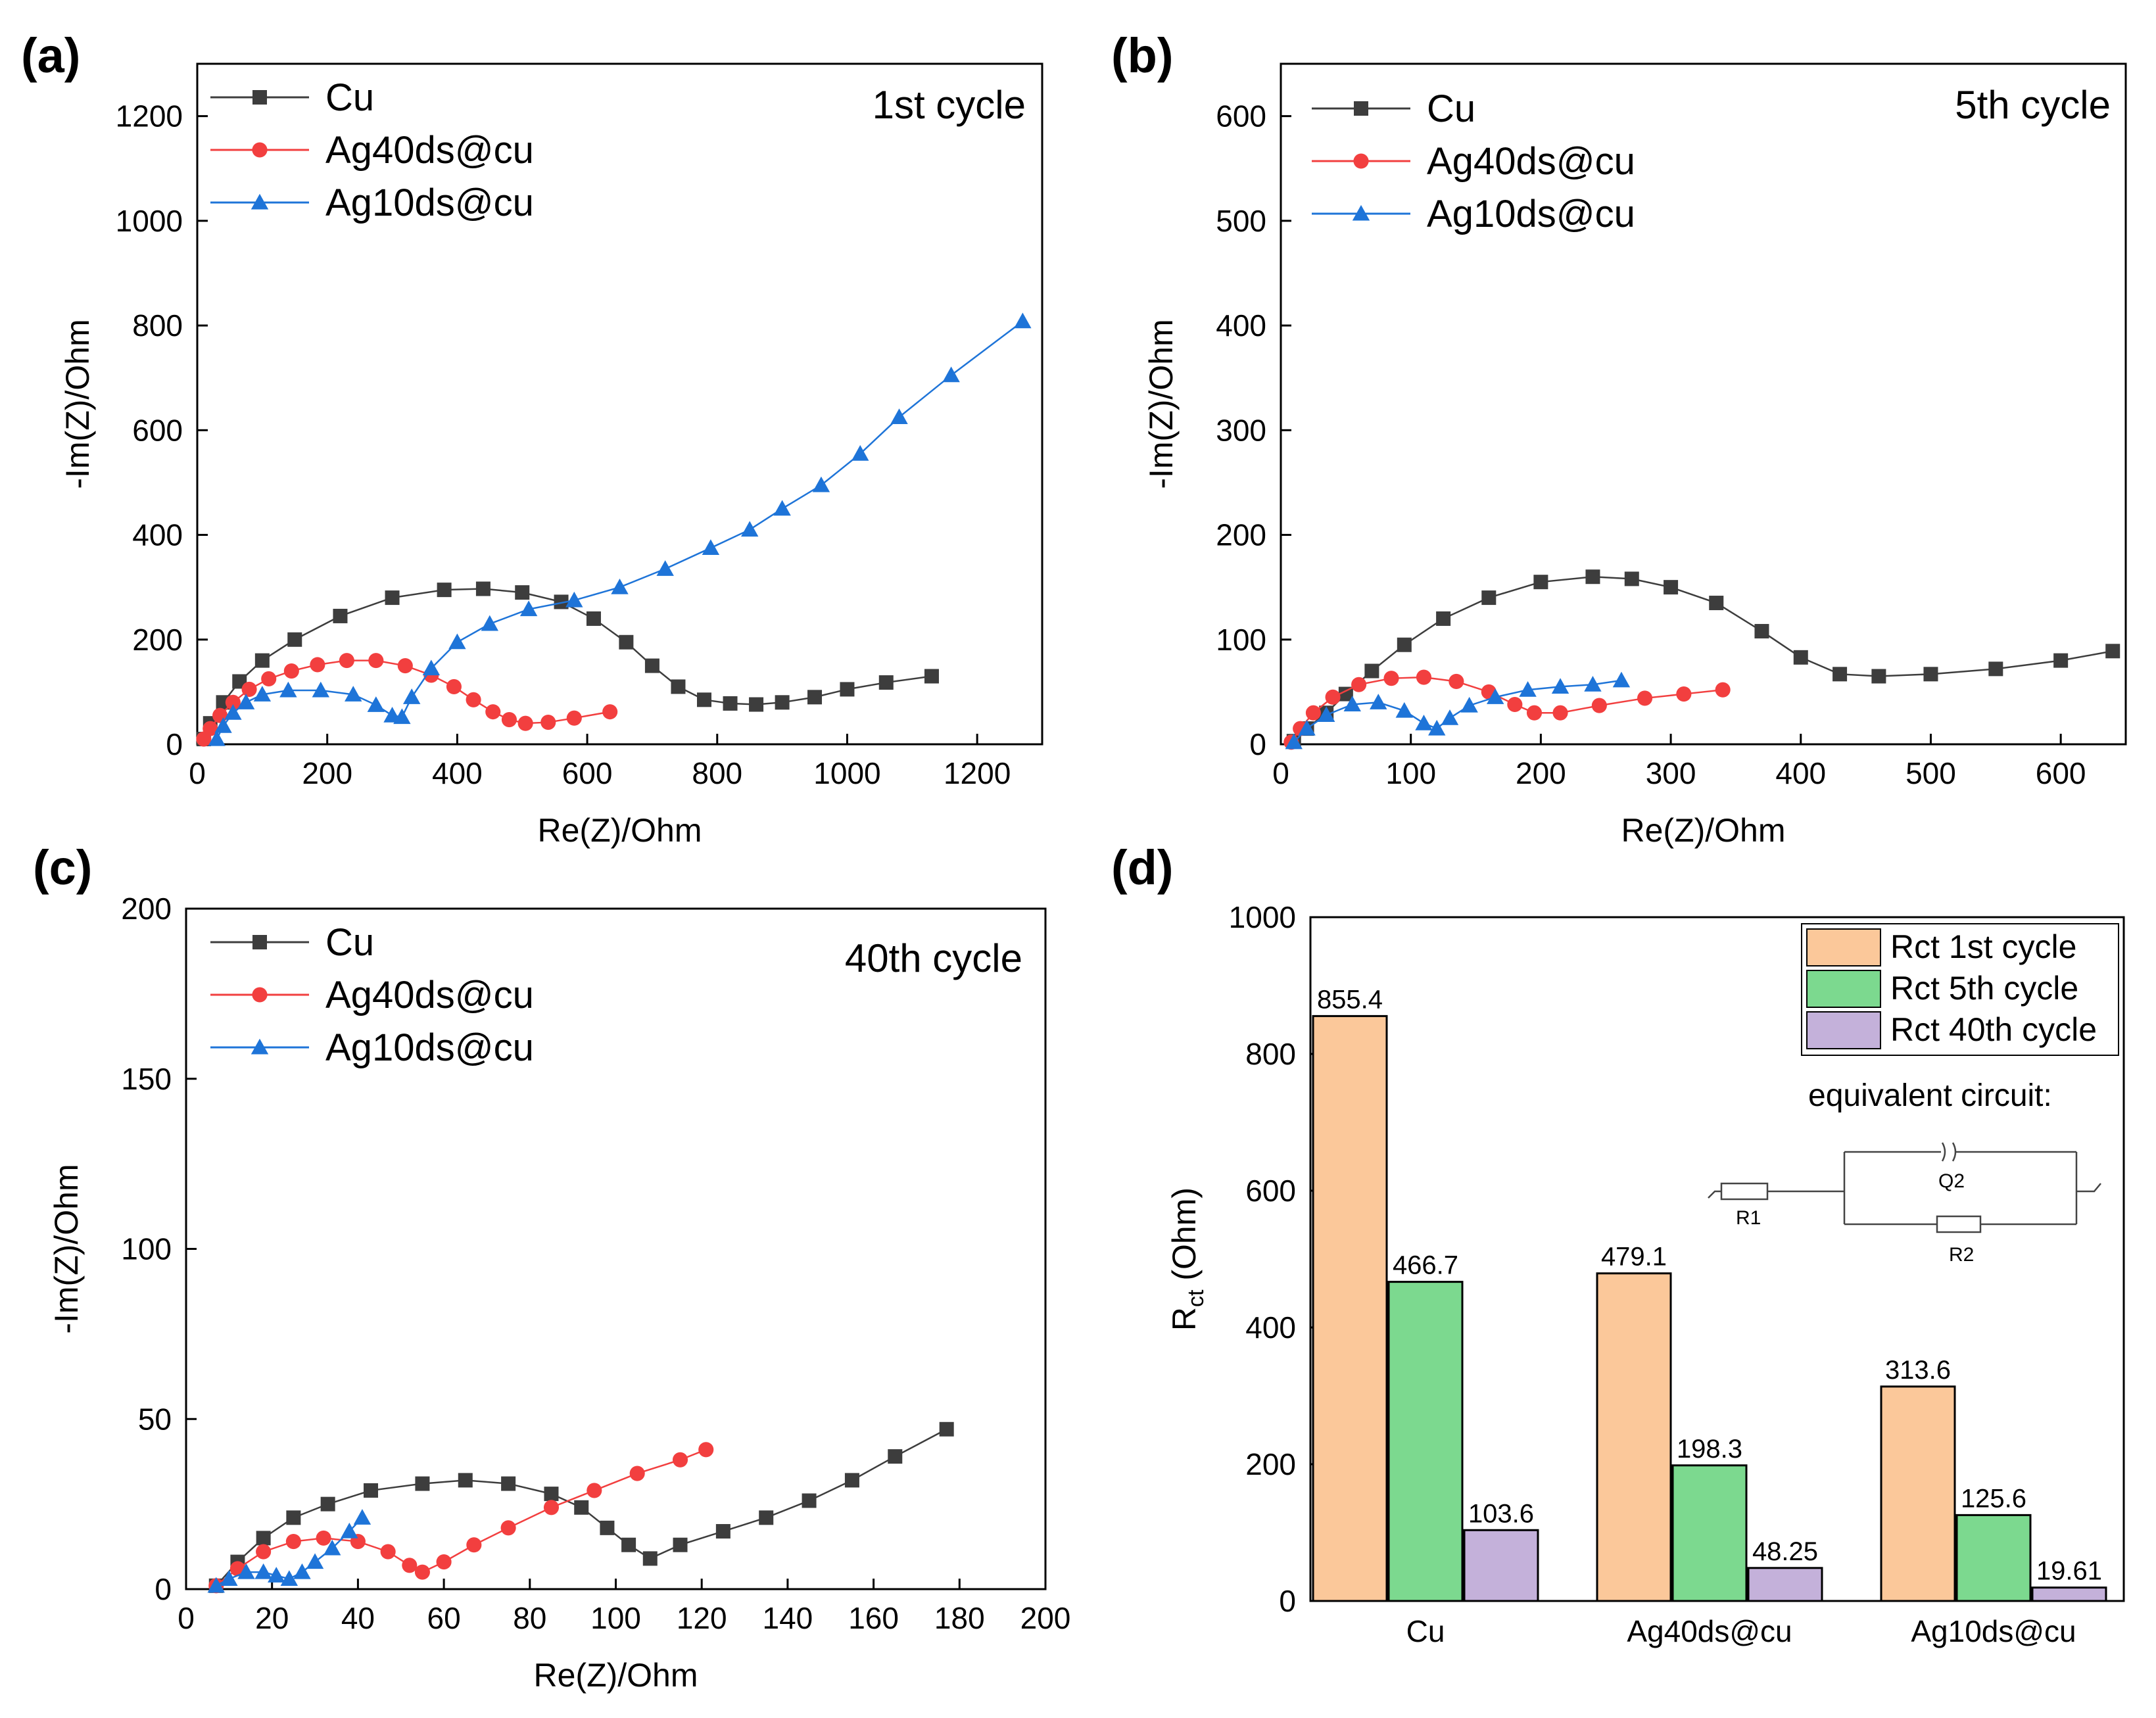 The width and height of the screenshot is (2156, 1718). What do you see at coordinates (1984, 989) in the screenshot?
I see `legend-label: Rct 5th cycle` at bounding box center [1984, 989].